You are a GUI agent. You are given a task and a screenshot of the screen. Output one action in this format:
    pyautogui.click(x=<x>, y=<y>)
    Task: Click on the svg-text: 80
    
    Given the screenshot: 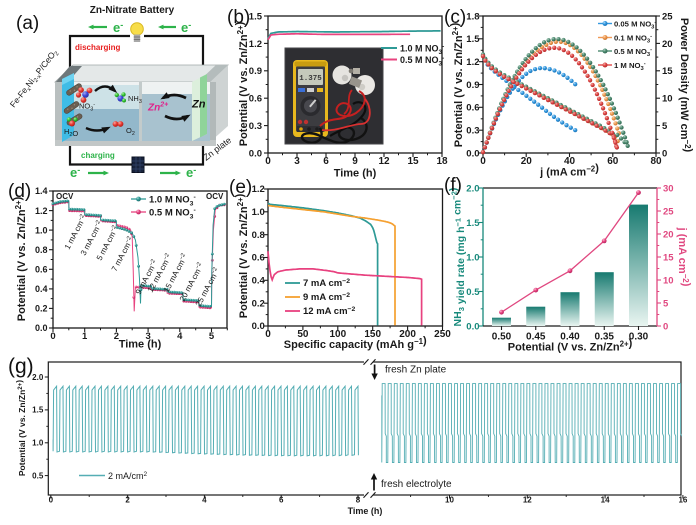 What is the action you would take?
    pyautogui.click(x=656, y=161)
    